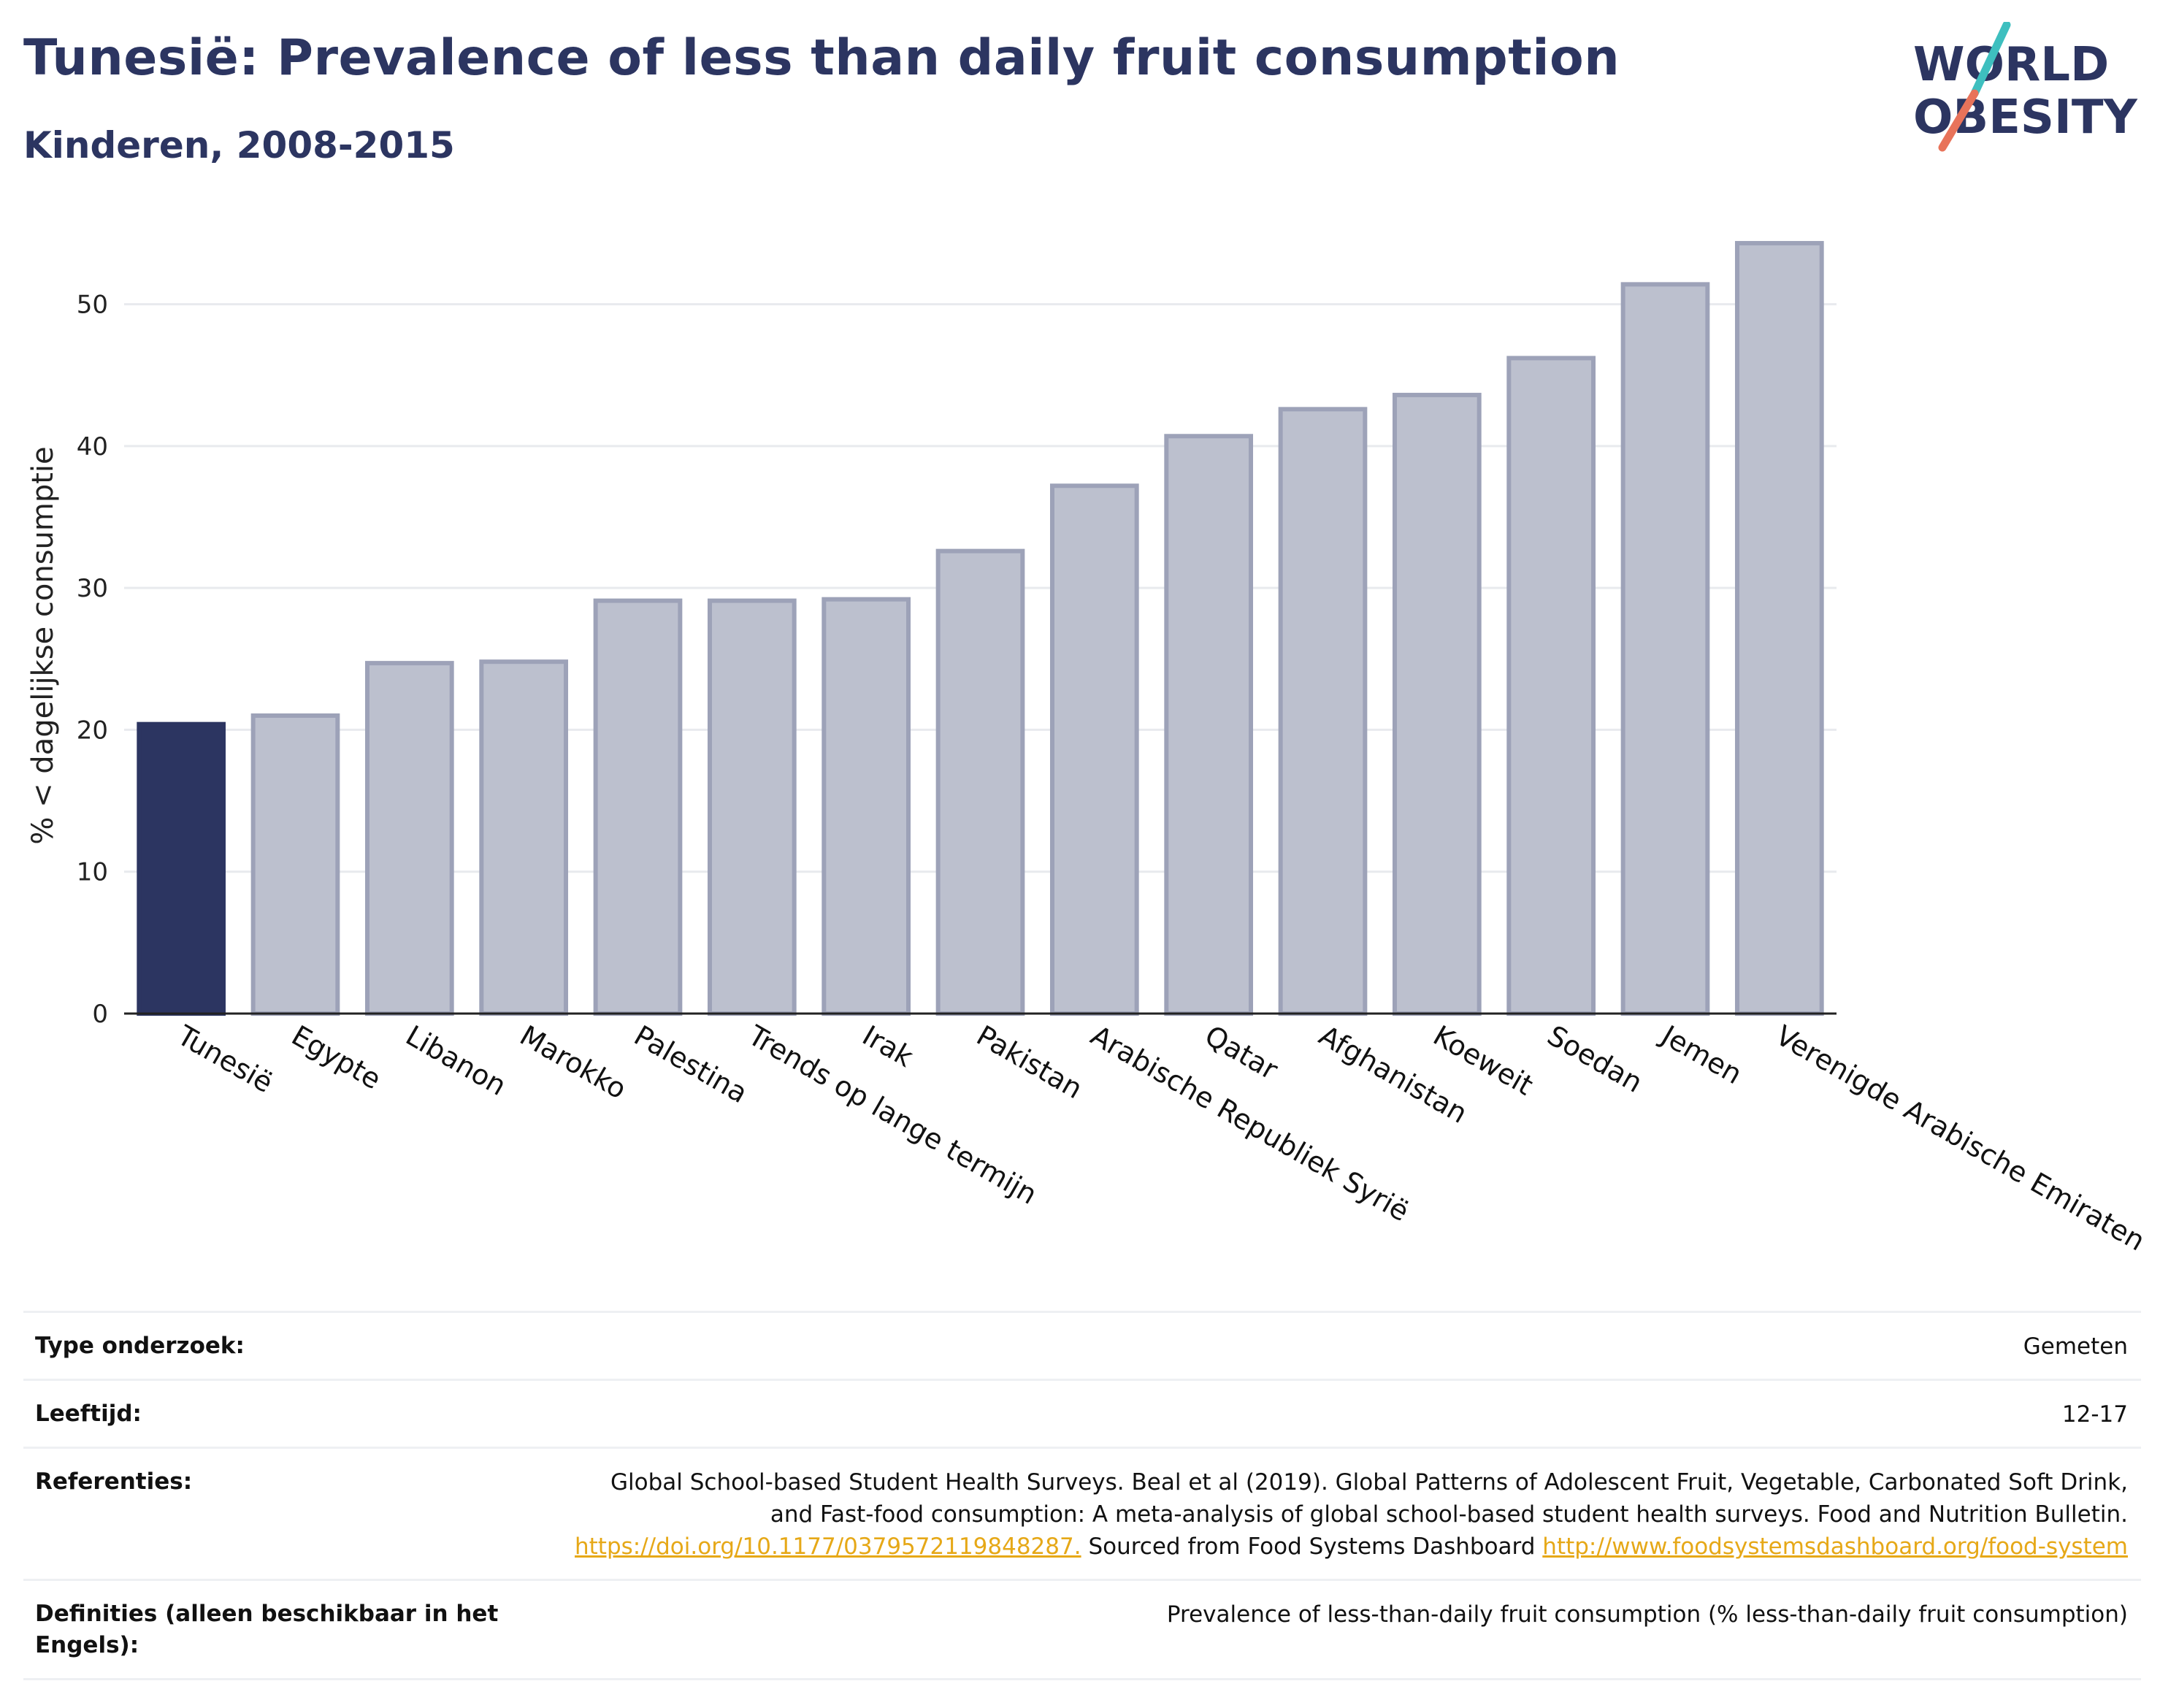 The height and width of the screenshot is (1708, 2160). I want to click on bar-koeweit, so click(1437, 704).